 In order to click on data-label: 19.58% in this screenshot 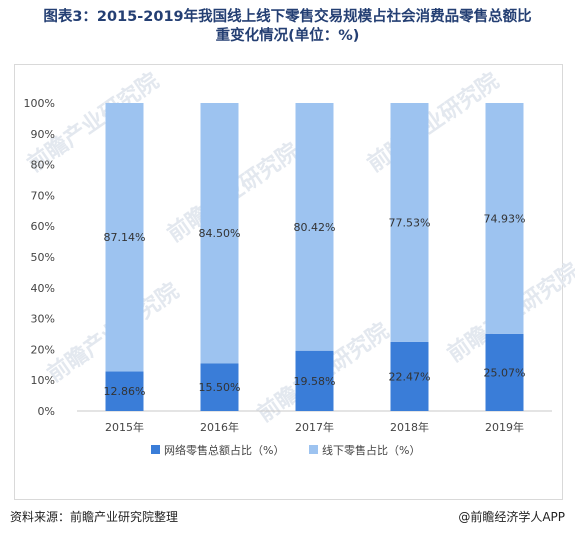, I will do `click(315, 381)`.